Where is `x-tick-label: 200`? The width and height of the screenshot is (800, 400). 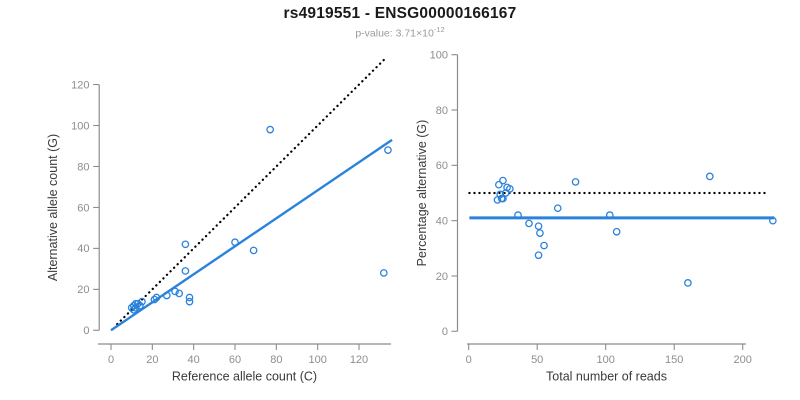
x-tick-label: 200 is located at coordinates (743, 360).